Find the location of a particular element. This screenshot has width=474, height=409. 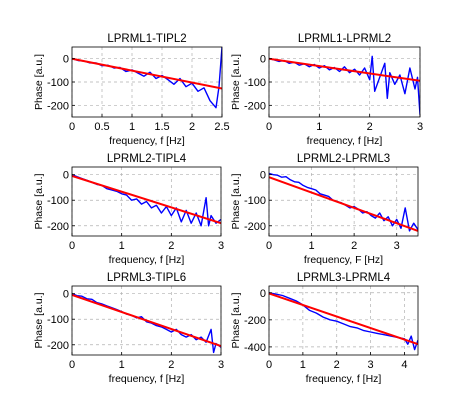

x-tick-label: 1.5 is located at coordinates (161, 127).